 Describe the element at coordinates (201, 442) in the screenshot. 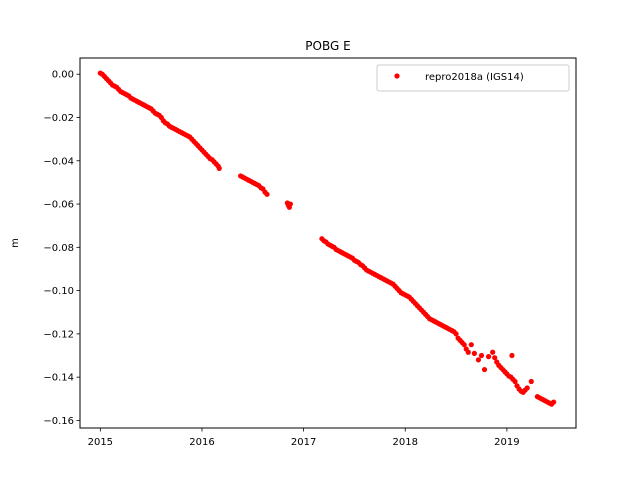

I see `x-tick-label: 2016` at that location.